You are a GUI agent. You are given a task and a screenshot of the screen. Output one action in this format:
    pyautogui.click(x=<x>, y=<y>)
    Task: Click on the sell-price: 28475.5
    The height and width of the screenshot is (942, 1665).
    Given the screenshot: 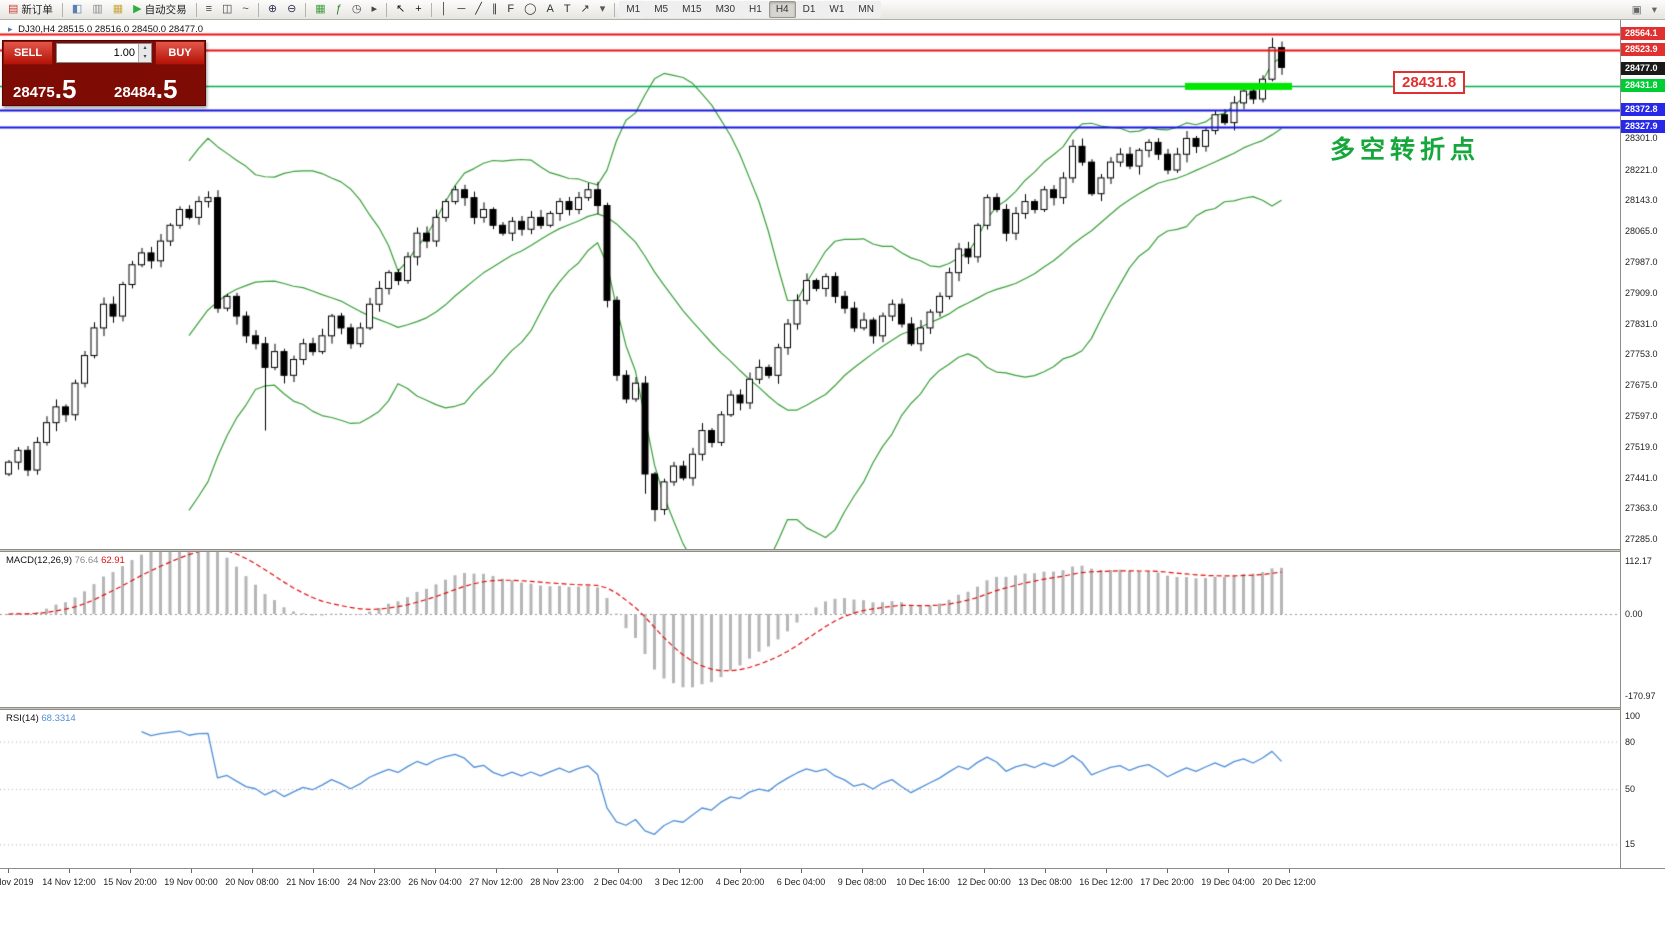 What is the action you would take?
    pyautogui.click(x=53, y=85)
    